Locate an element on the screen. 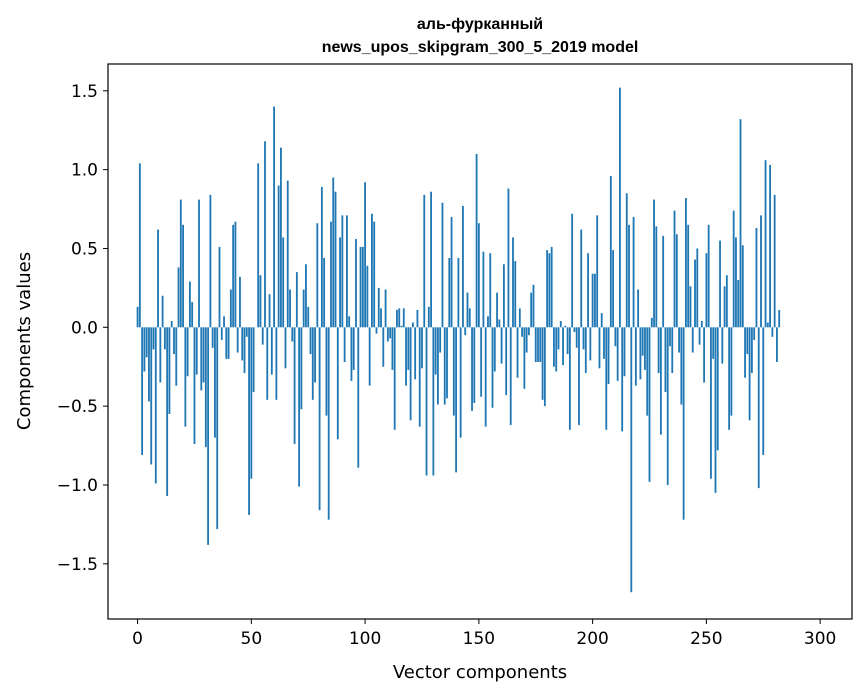 The width and height of the screenshot is (867, 696). y-axis-ticks: 1.5 1.0 0.5 0.0 −0.5 −1.0 −1.5 is located at coordinates (82, 328).